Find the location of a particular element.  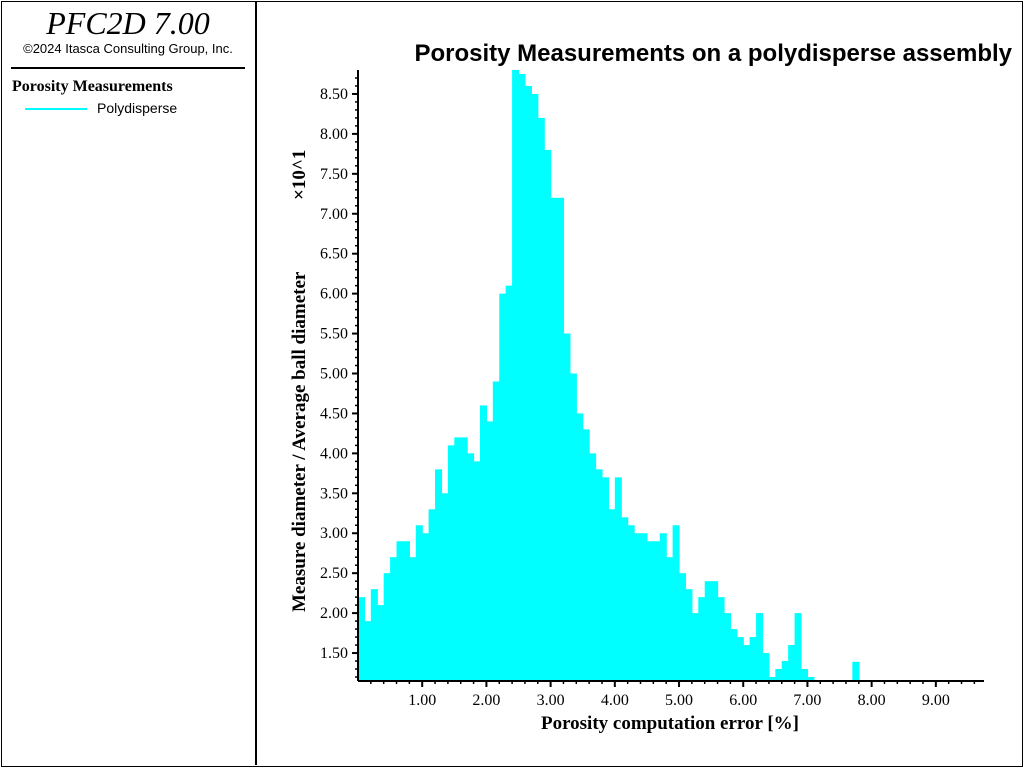

y-tick-label: 5.50 is located at coordinates (334, 334).